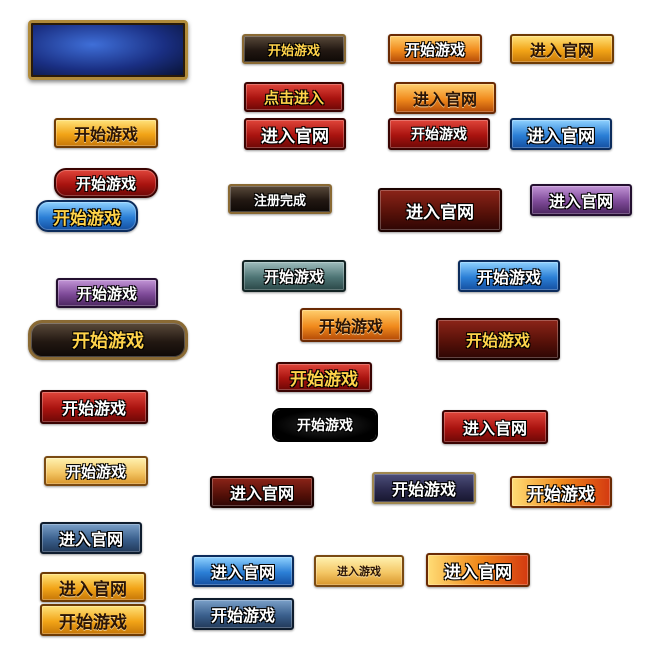 The width and height of the screenshot is (650, 650). I want to click on start-game-orange-ornate-button: 开始游戏, so click(351, 325).